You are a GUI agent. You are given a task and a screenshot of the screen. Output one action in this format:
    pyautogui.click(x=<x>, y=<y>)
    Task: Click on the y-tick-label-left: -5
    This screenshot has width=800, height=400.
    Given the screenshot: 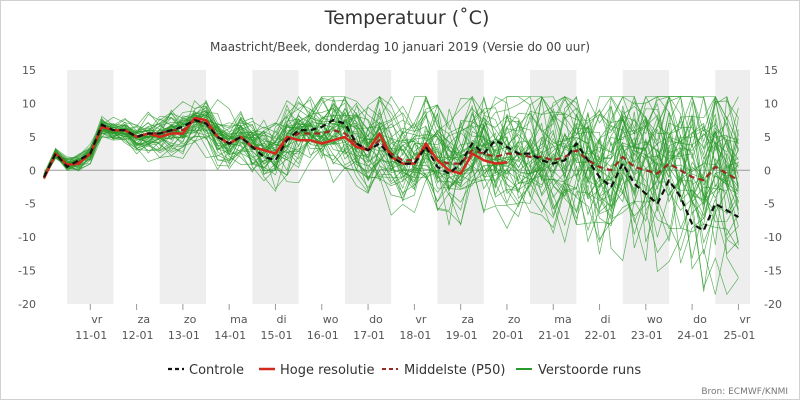 What is the action you would take?
    pyautogui.click(x=30, y=204)
    